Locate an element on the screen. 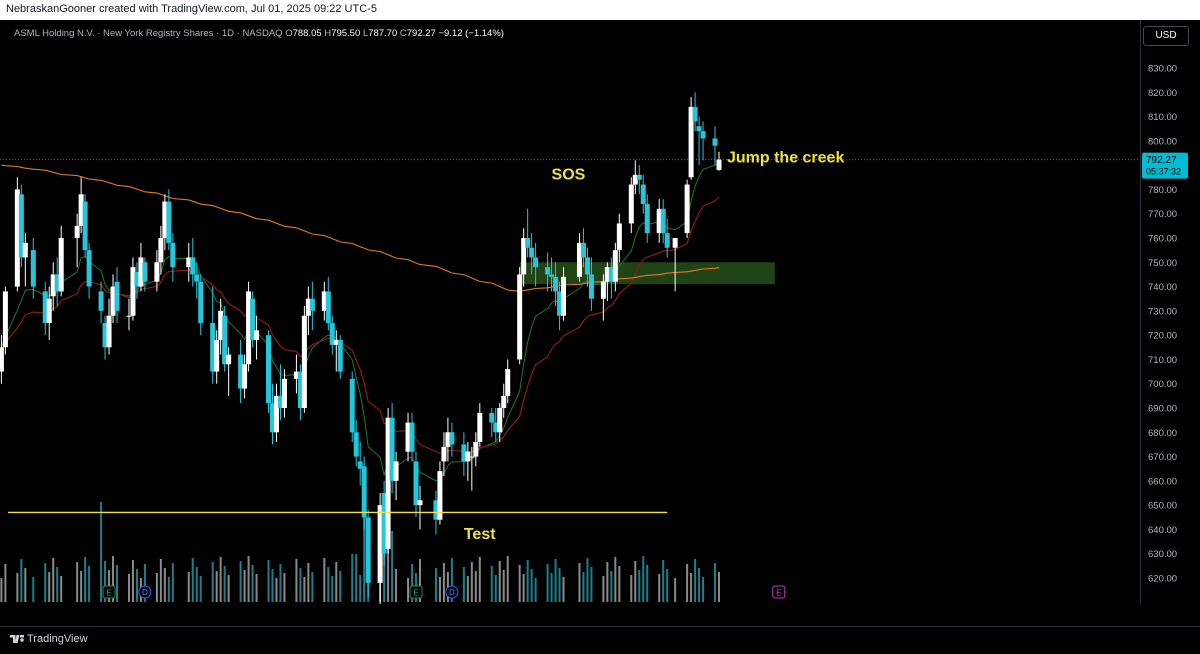 The width and height of the screenshot is (1200, 654). price-axis-label: 740.00 is located at coordinates (1162, 287).